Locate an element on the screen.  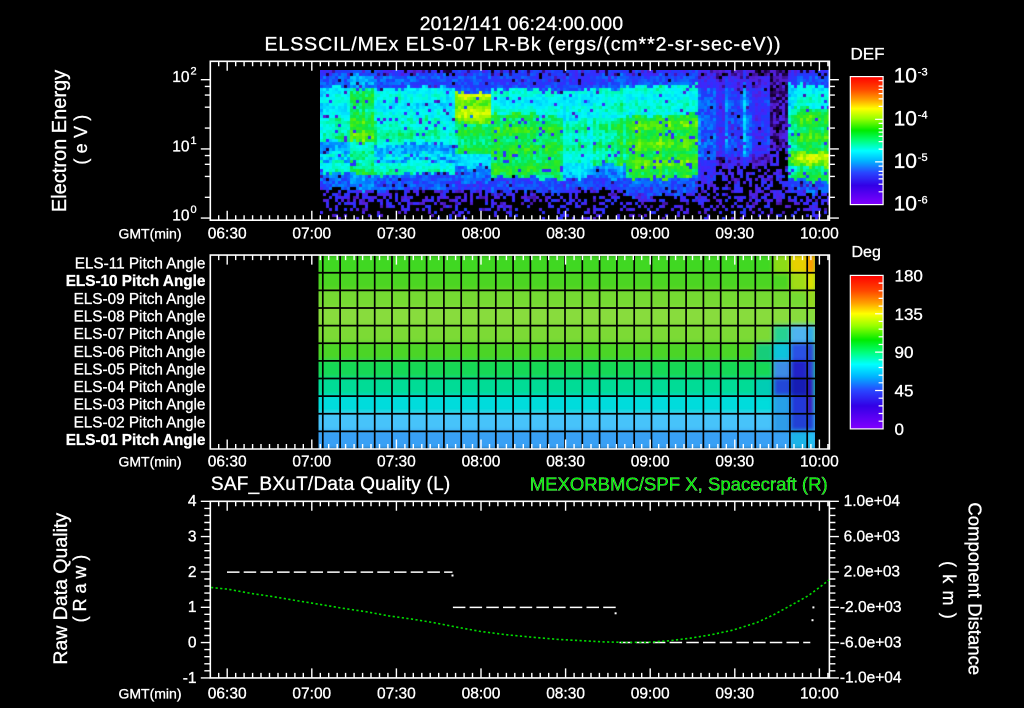
svg-text: (Raw) is located at coordinates (80, 586).